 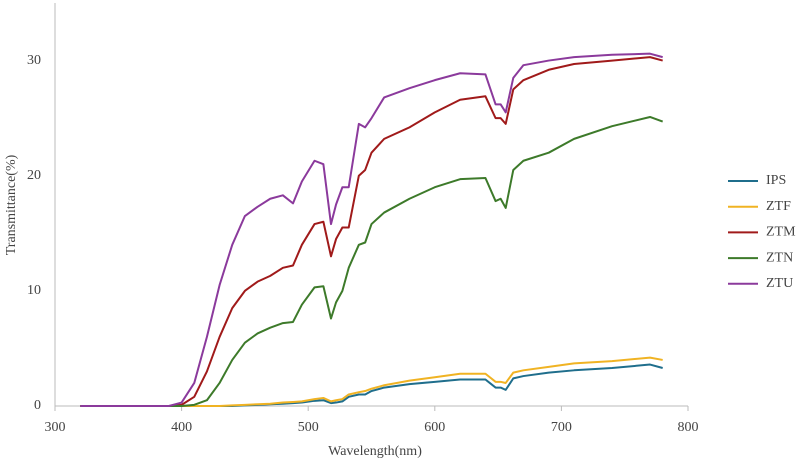 What do you see at coordinates (308, 427) in the screenshot?
I see `x-tick-label: 500` at bounding box center [308, 427].